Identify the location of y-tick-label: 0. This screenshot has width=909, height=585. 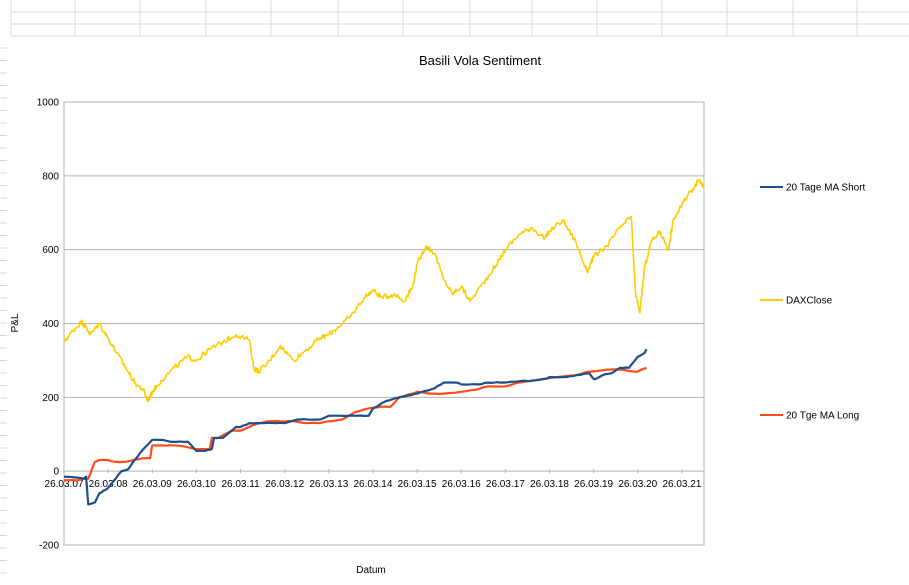
(56, 472).